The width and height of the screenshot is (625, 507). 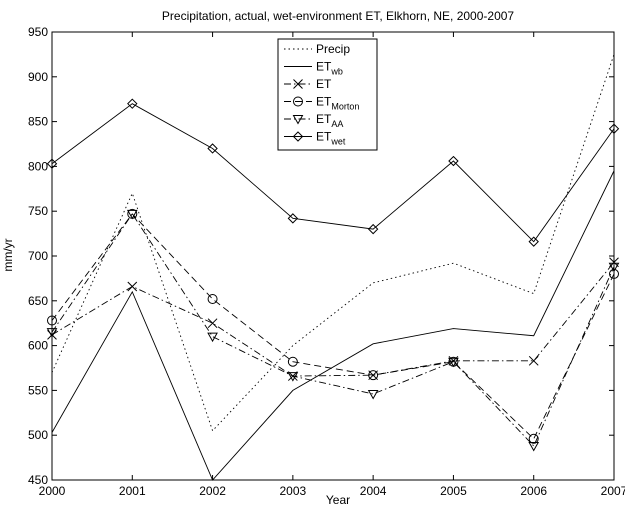 What do you see at coordinates (327, 94) in the screenshot?
I see `legend-box` at bounding box center [327, 94].